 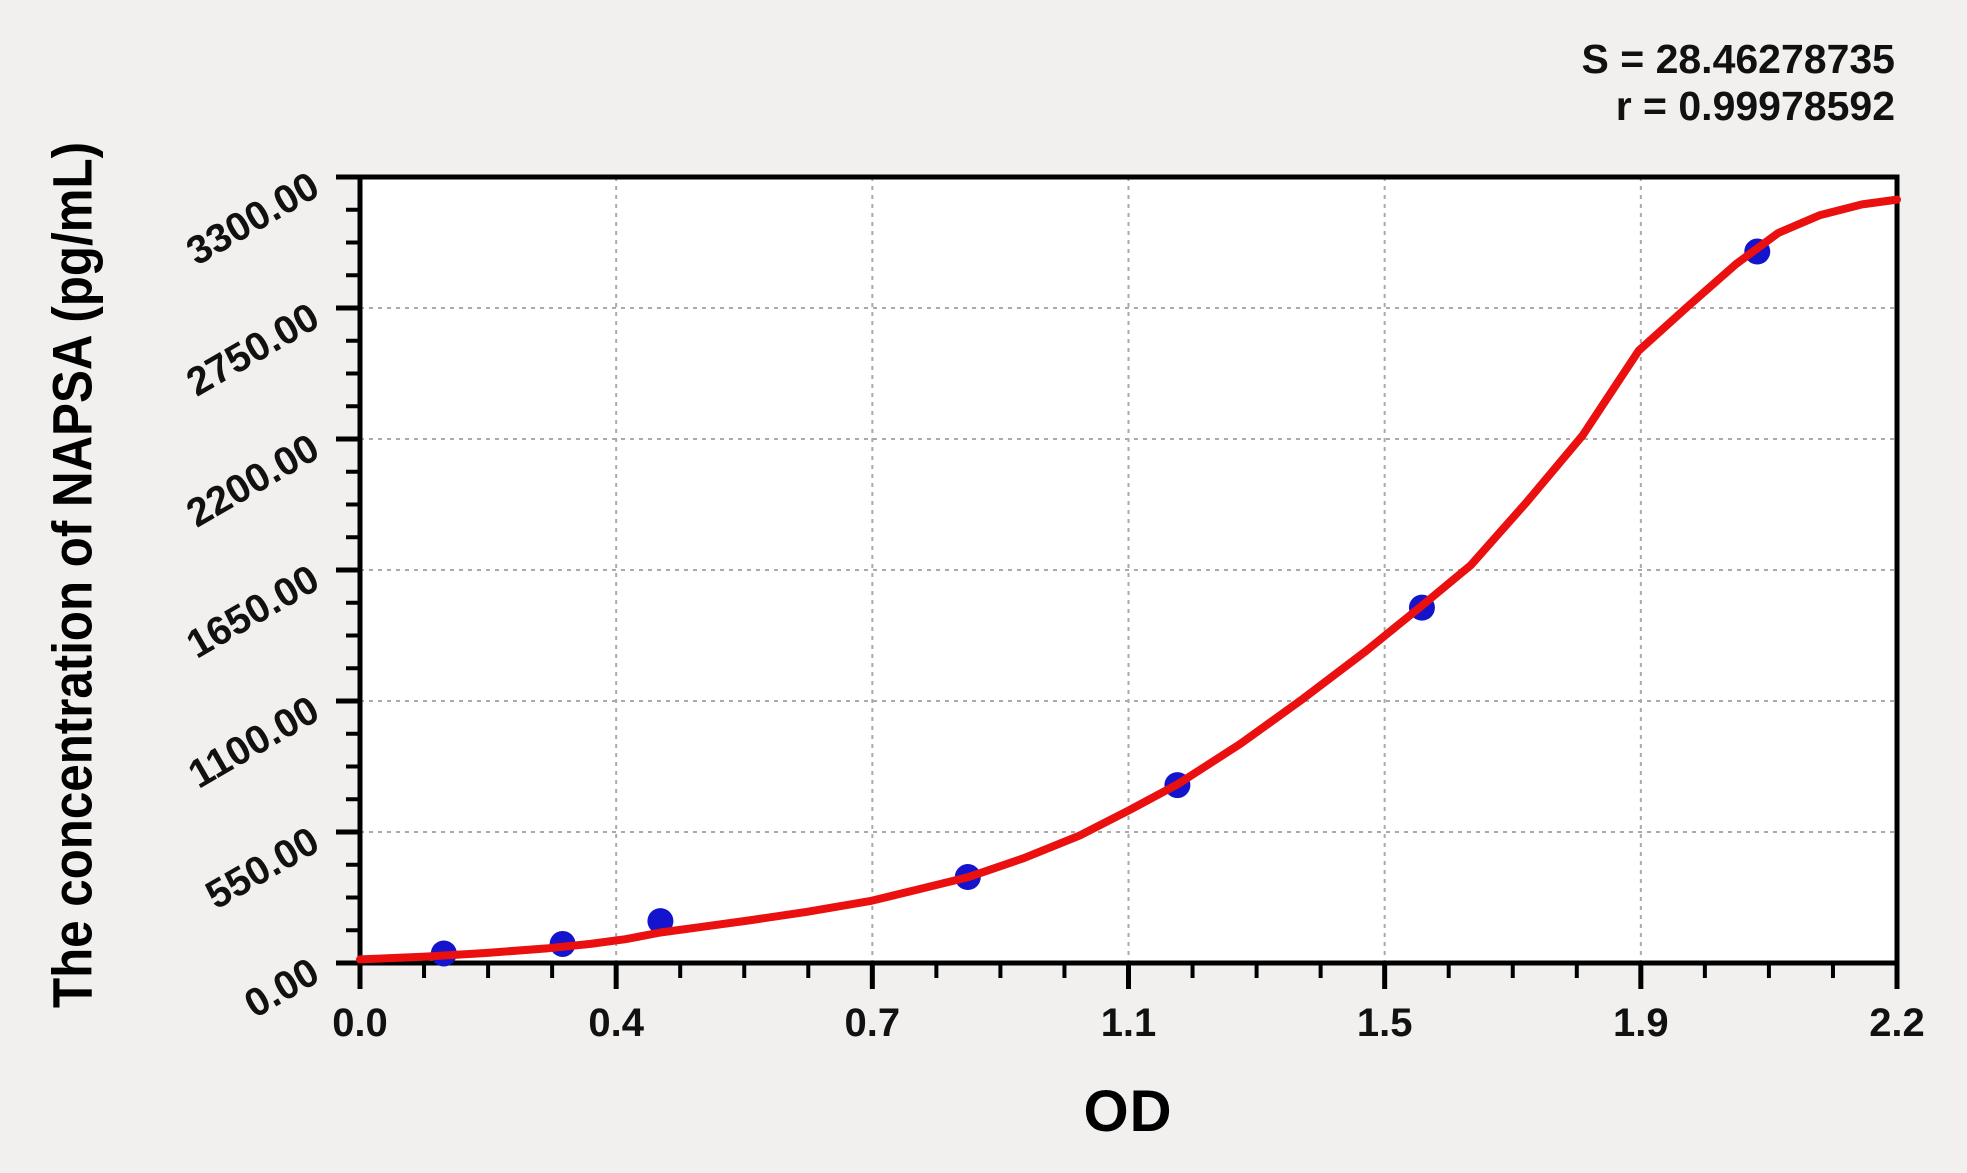 What do you see at coordinates (1641, 1023) in the screenshot?
I see `x-tick-label: 1.9` at bounding box center [1641, 1023].